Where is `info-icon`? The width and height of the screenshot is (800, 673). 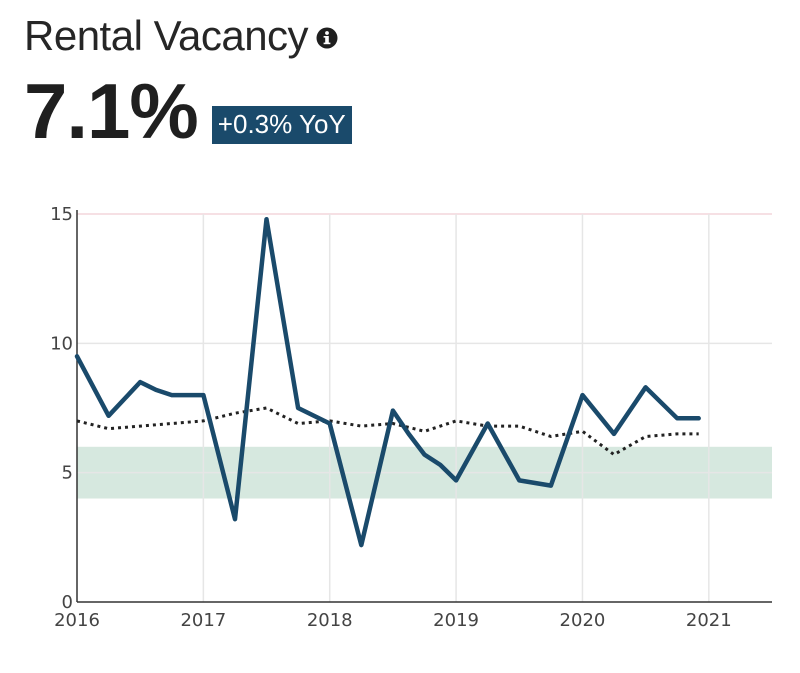
info-icon is located at coordinates (327, 38).